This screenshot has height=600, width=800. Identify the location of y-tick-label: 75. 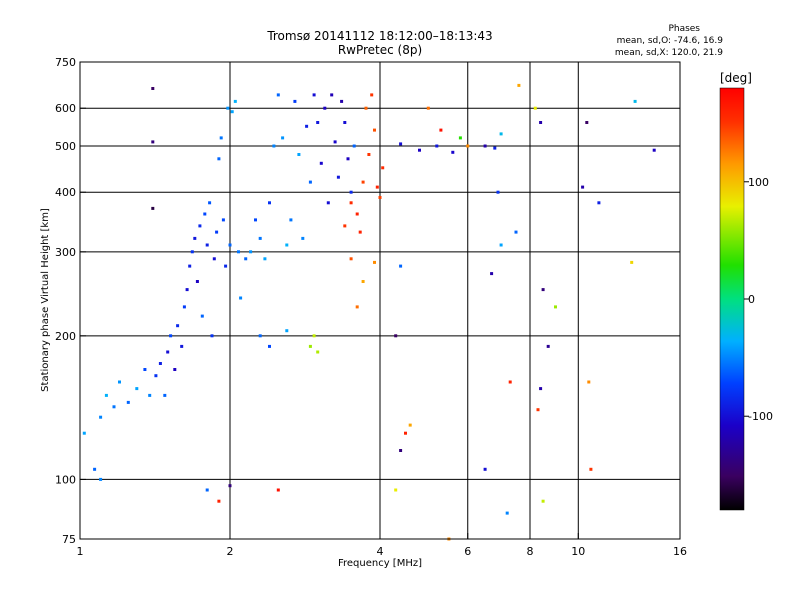
(69, 539).